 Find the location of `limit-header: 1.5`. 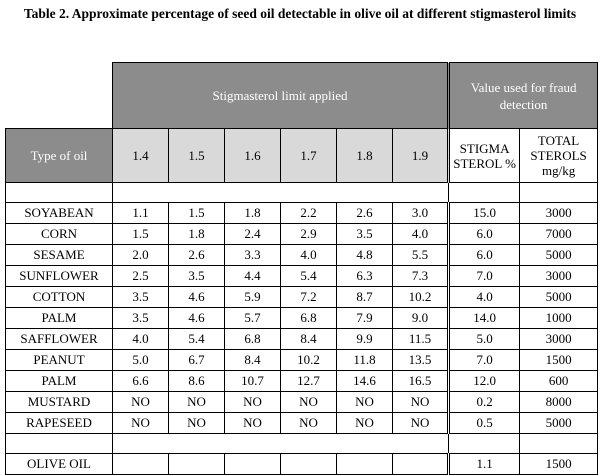

limit-header: 1.5 is located at coordinates (196, 155).